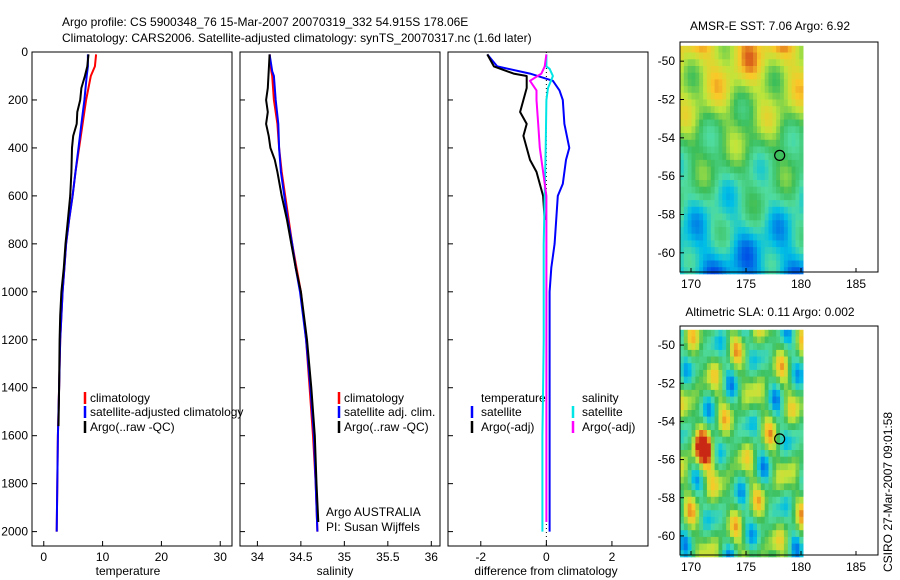  What do you see at coordinates (166, 412) in the screenshot?
I see `temperature-legend-satellite: satellite-adjusted climatology` at bounding box center [166, 412].